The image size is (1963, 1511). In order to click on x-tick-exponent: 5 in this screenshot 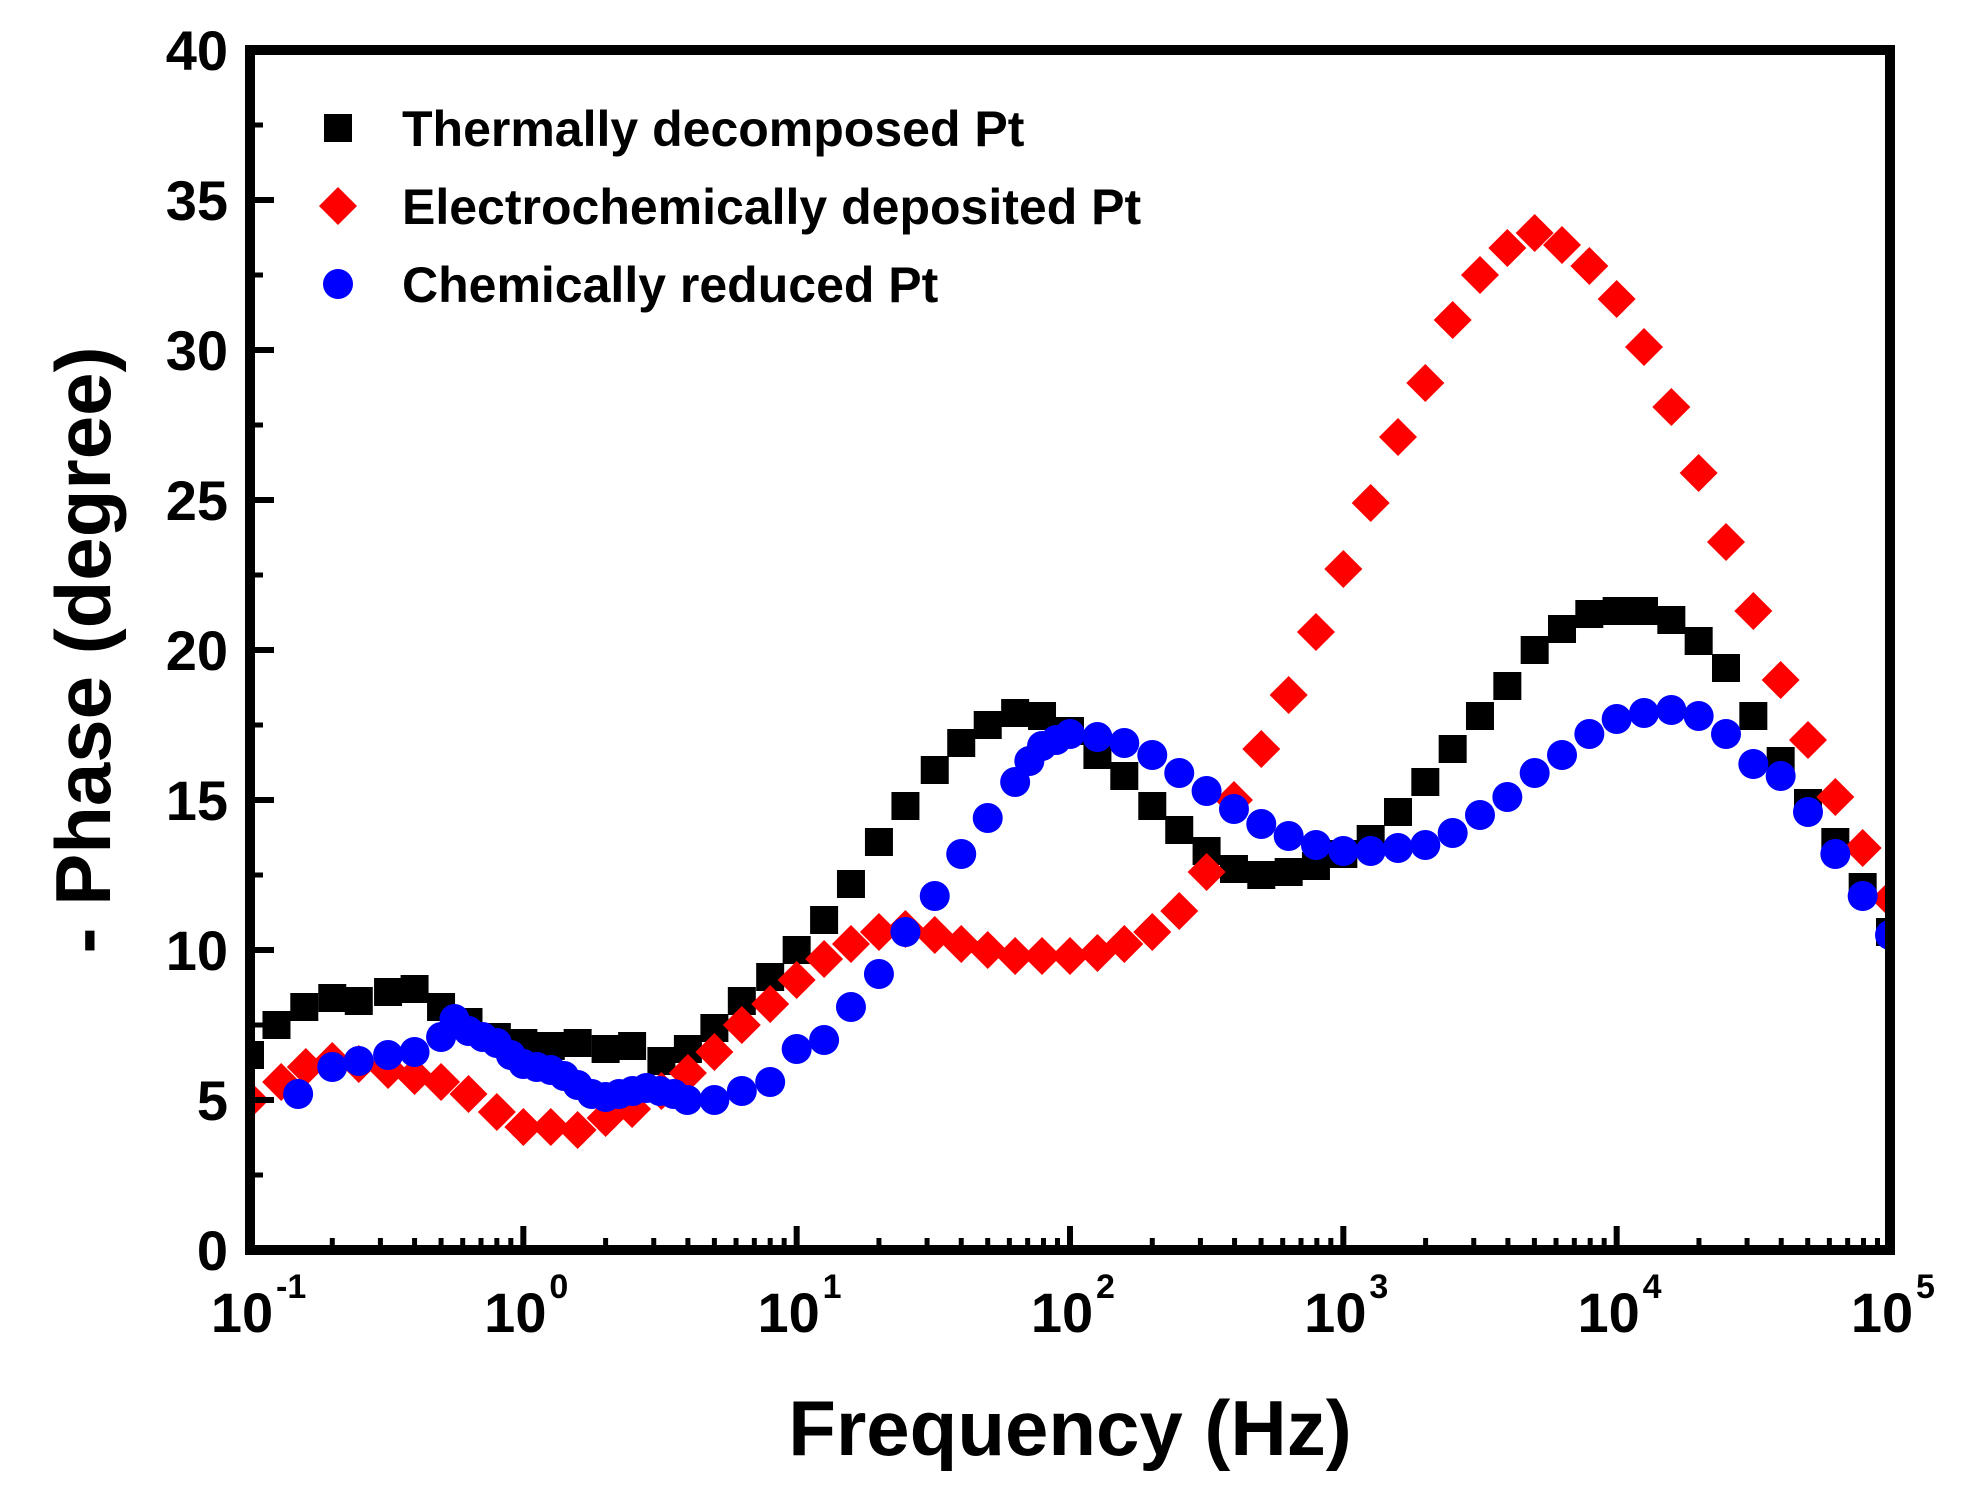, I will do `click(1925, 1287)`.